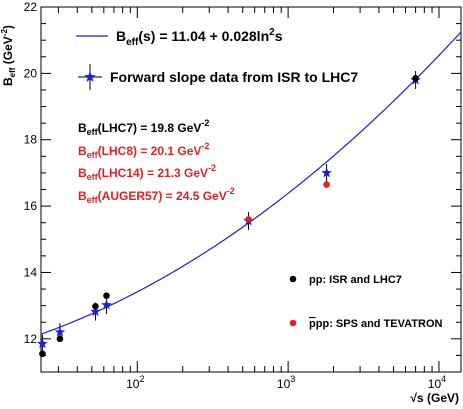 The image size is (463, 409). What do you see at coordinates (31, 73) in the screenshot?
I see `y-tick-label: 20` at bounding box center [31, 73].